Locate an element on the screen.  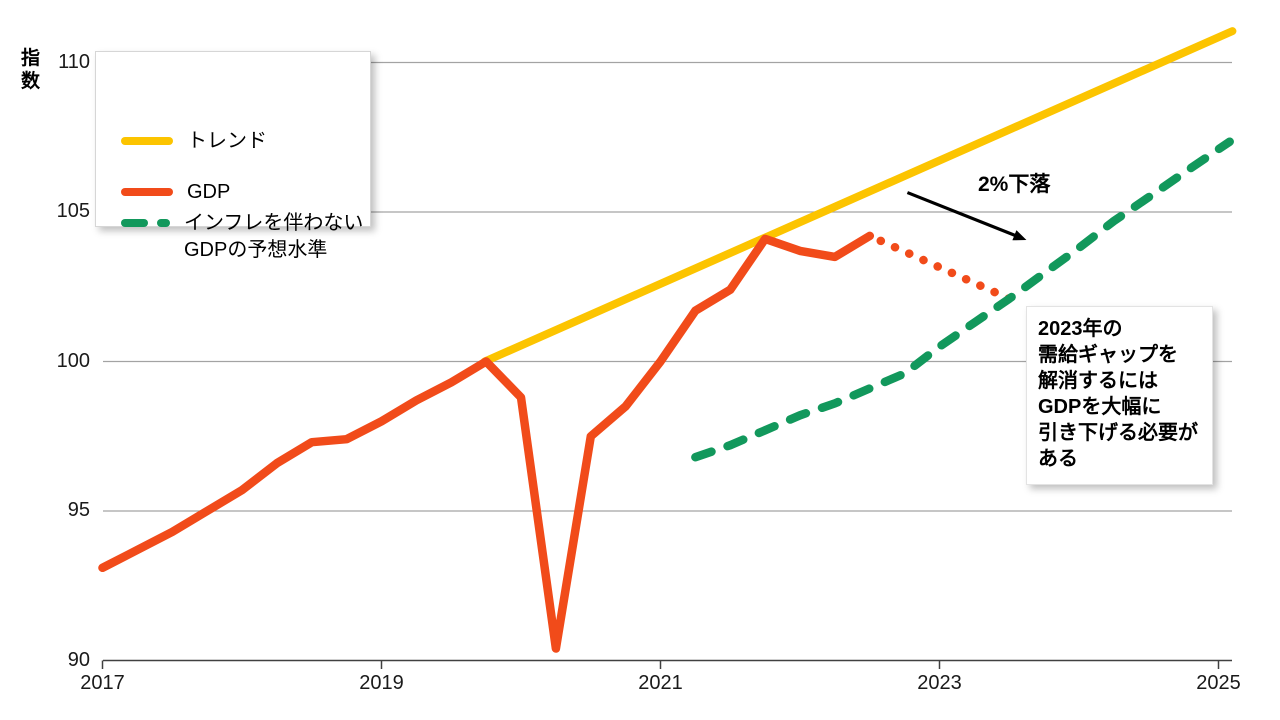
y-tick-label: 105 is located at coordinates (73, 211).